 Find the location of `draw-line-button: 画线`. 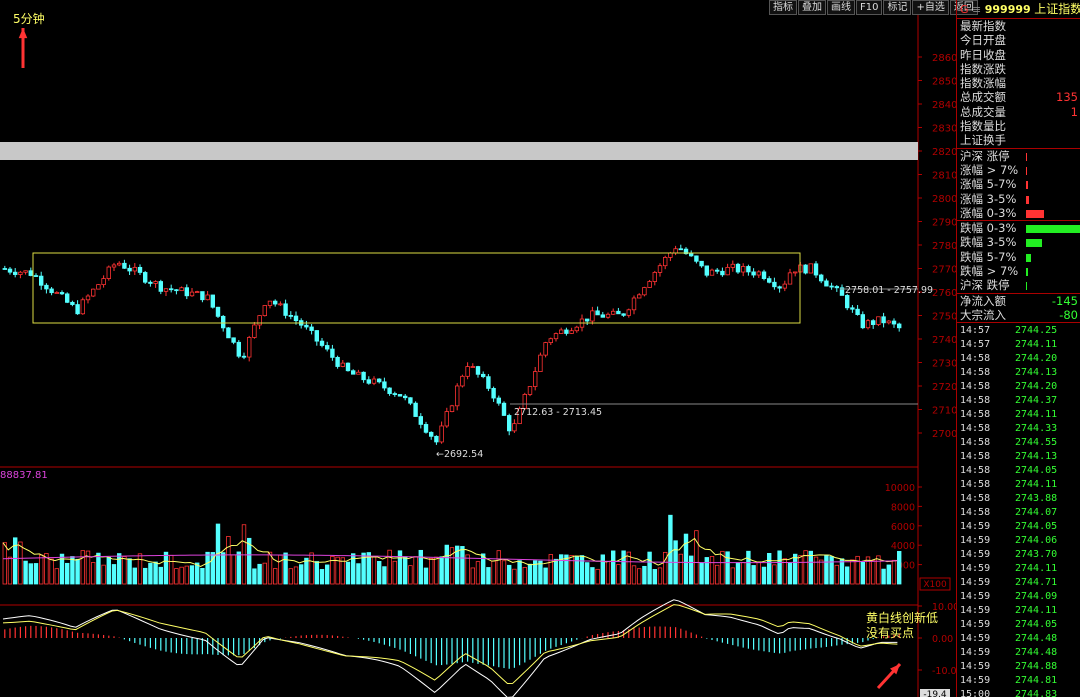

draw-line-button: 画线 is located at coordinates (841, 7).